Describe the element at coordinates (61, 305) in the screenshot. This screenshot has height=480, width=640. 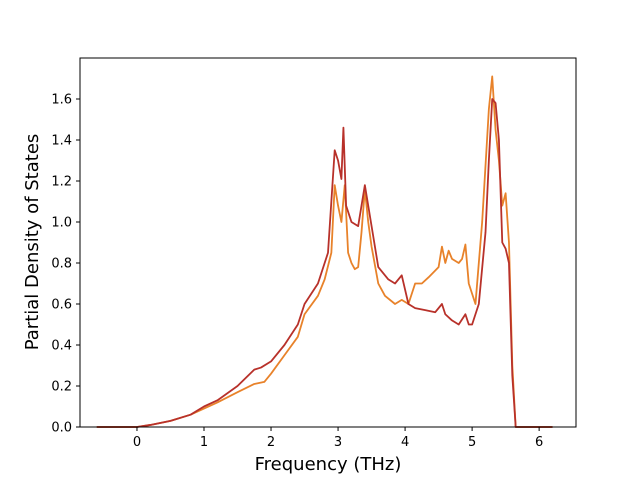
I see `y-tick-label: 0.6` at that location.